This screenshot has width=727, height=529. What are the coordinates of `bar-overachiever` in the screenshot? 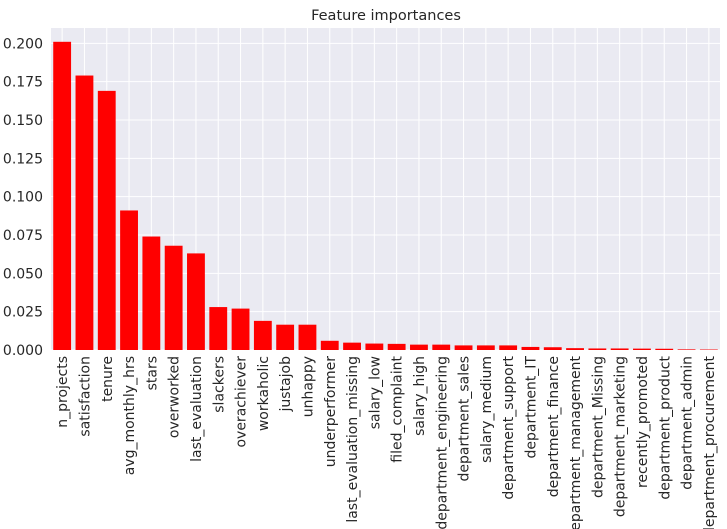 It's located at (240, 329).